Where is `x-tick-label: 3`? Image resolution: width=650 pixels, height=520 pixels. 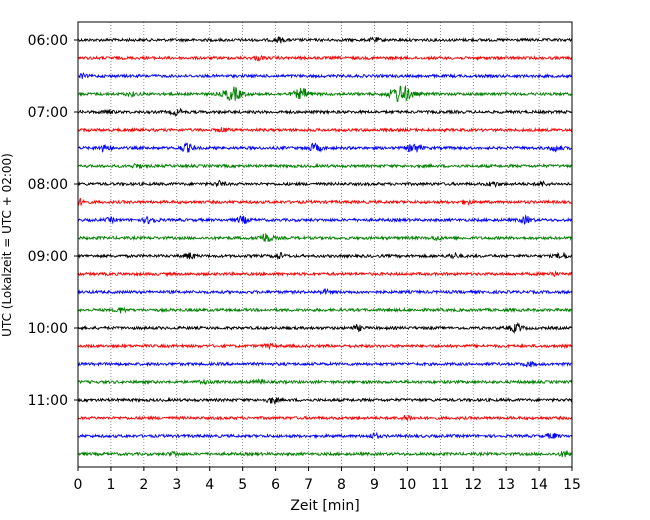 x-tick-label: 3 is located at coordinates (176, 485).